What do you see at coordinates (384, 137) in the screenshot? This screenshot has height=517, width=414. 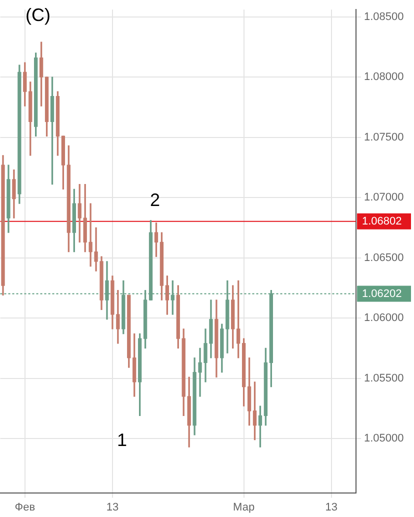 I see `y-tick-label: 1.07500` at bounding box center [384, 137].